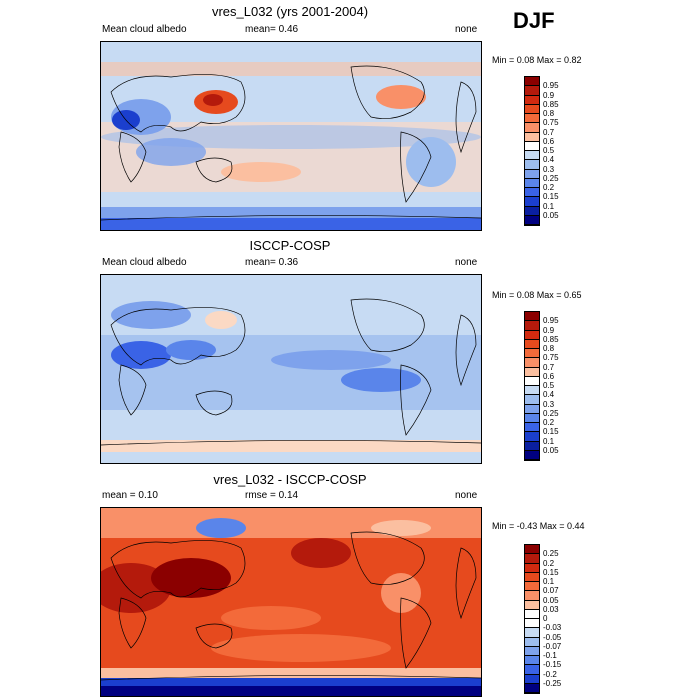 This screenshot has height=700, width=700. Describe the element at coordinates (549, 348) in the screenshot. I see `colorbar-label: 0.8` at that location.